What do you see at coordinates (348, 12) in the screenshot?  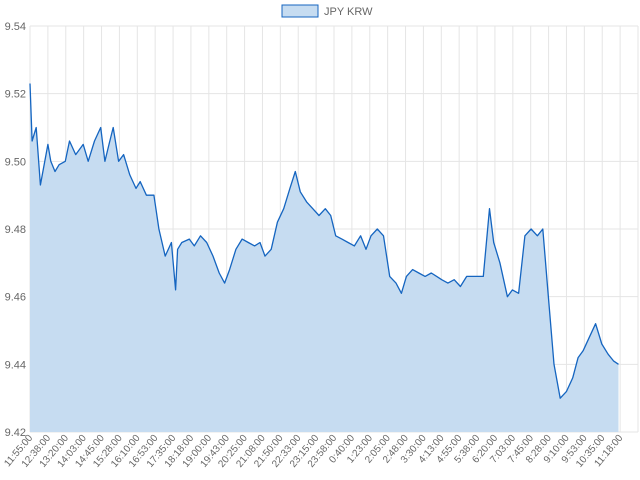 I see `legend-label: JPY KRW` at bounding box center [348, 12].